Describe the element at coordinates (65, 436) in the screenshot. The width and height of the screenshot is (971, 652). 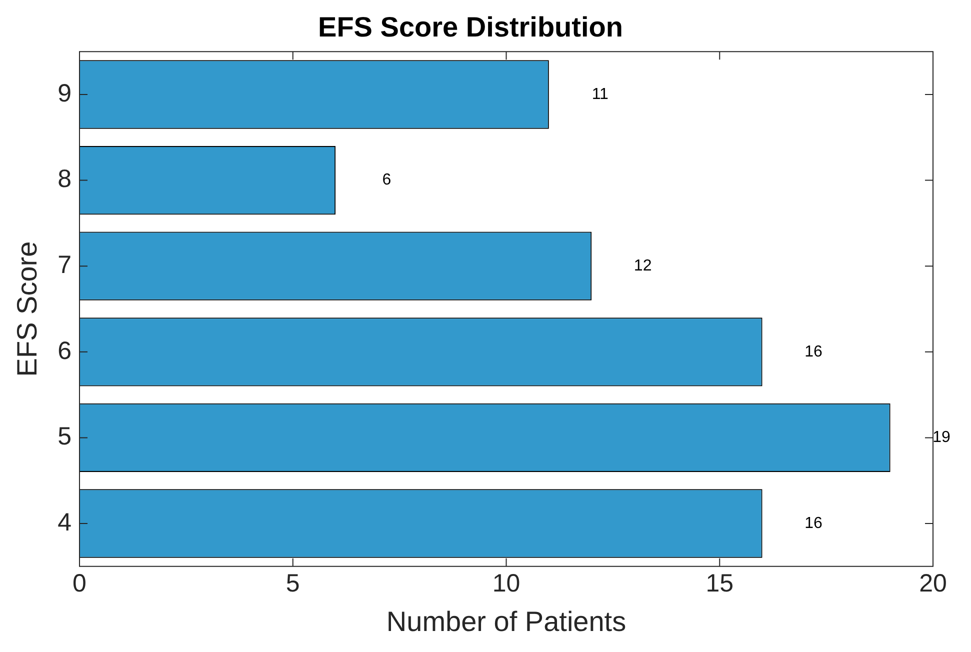
I see `y-tick-label: 5` at that location.